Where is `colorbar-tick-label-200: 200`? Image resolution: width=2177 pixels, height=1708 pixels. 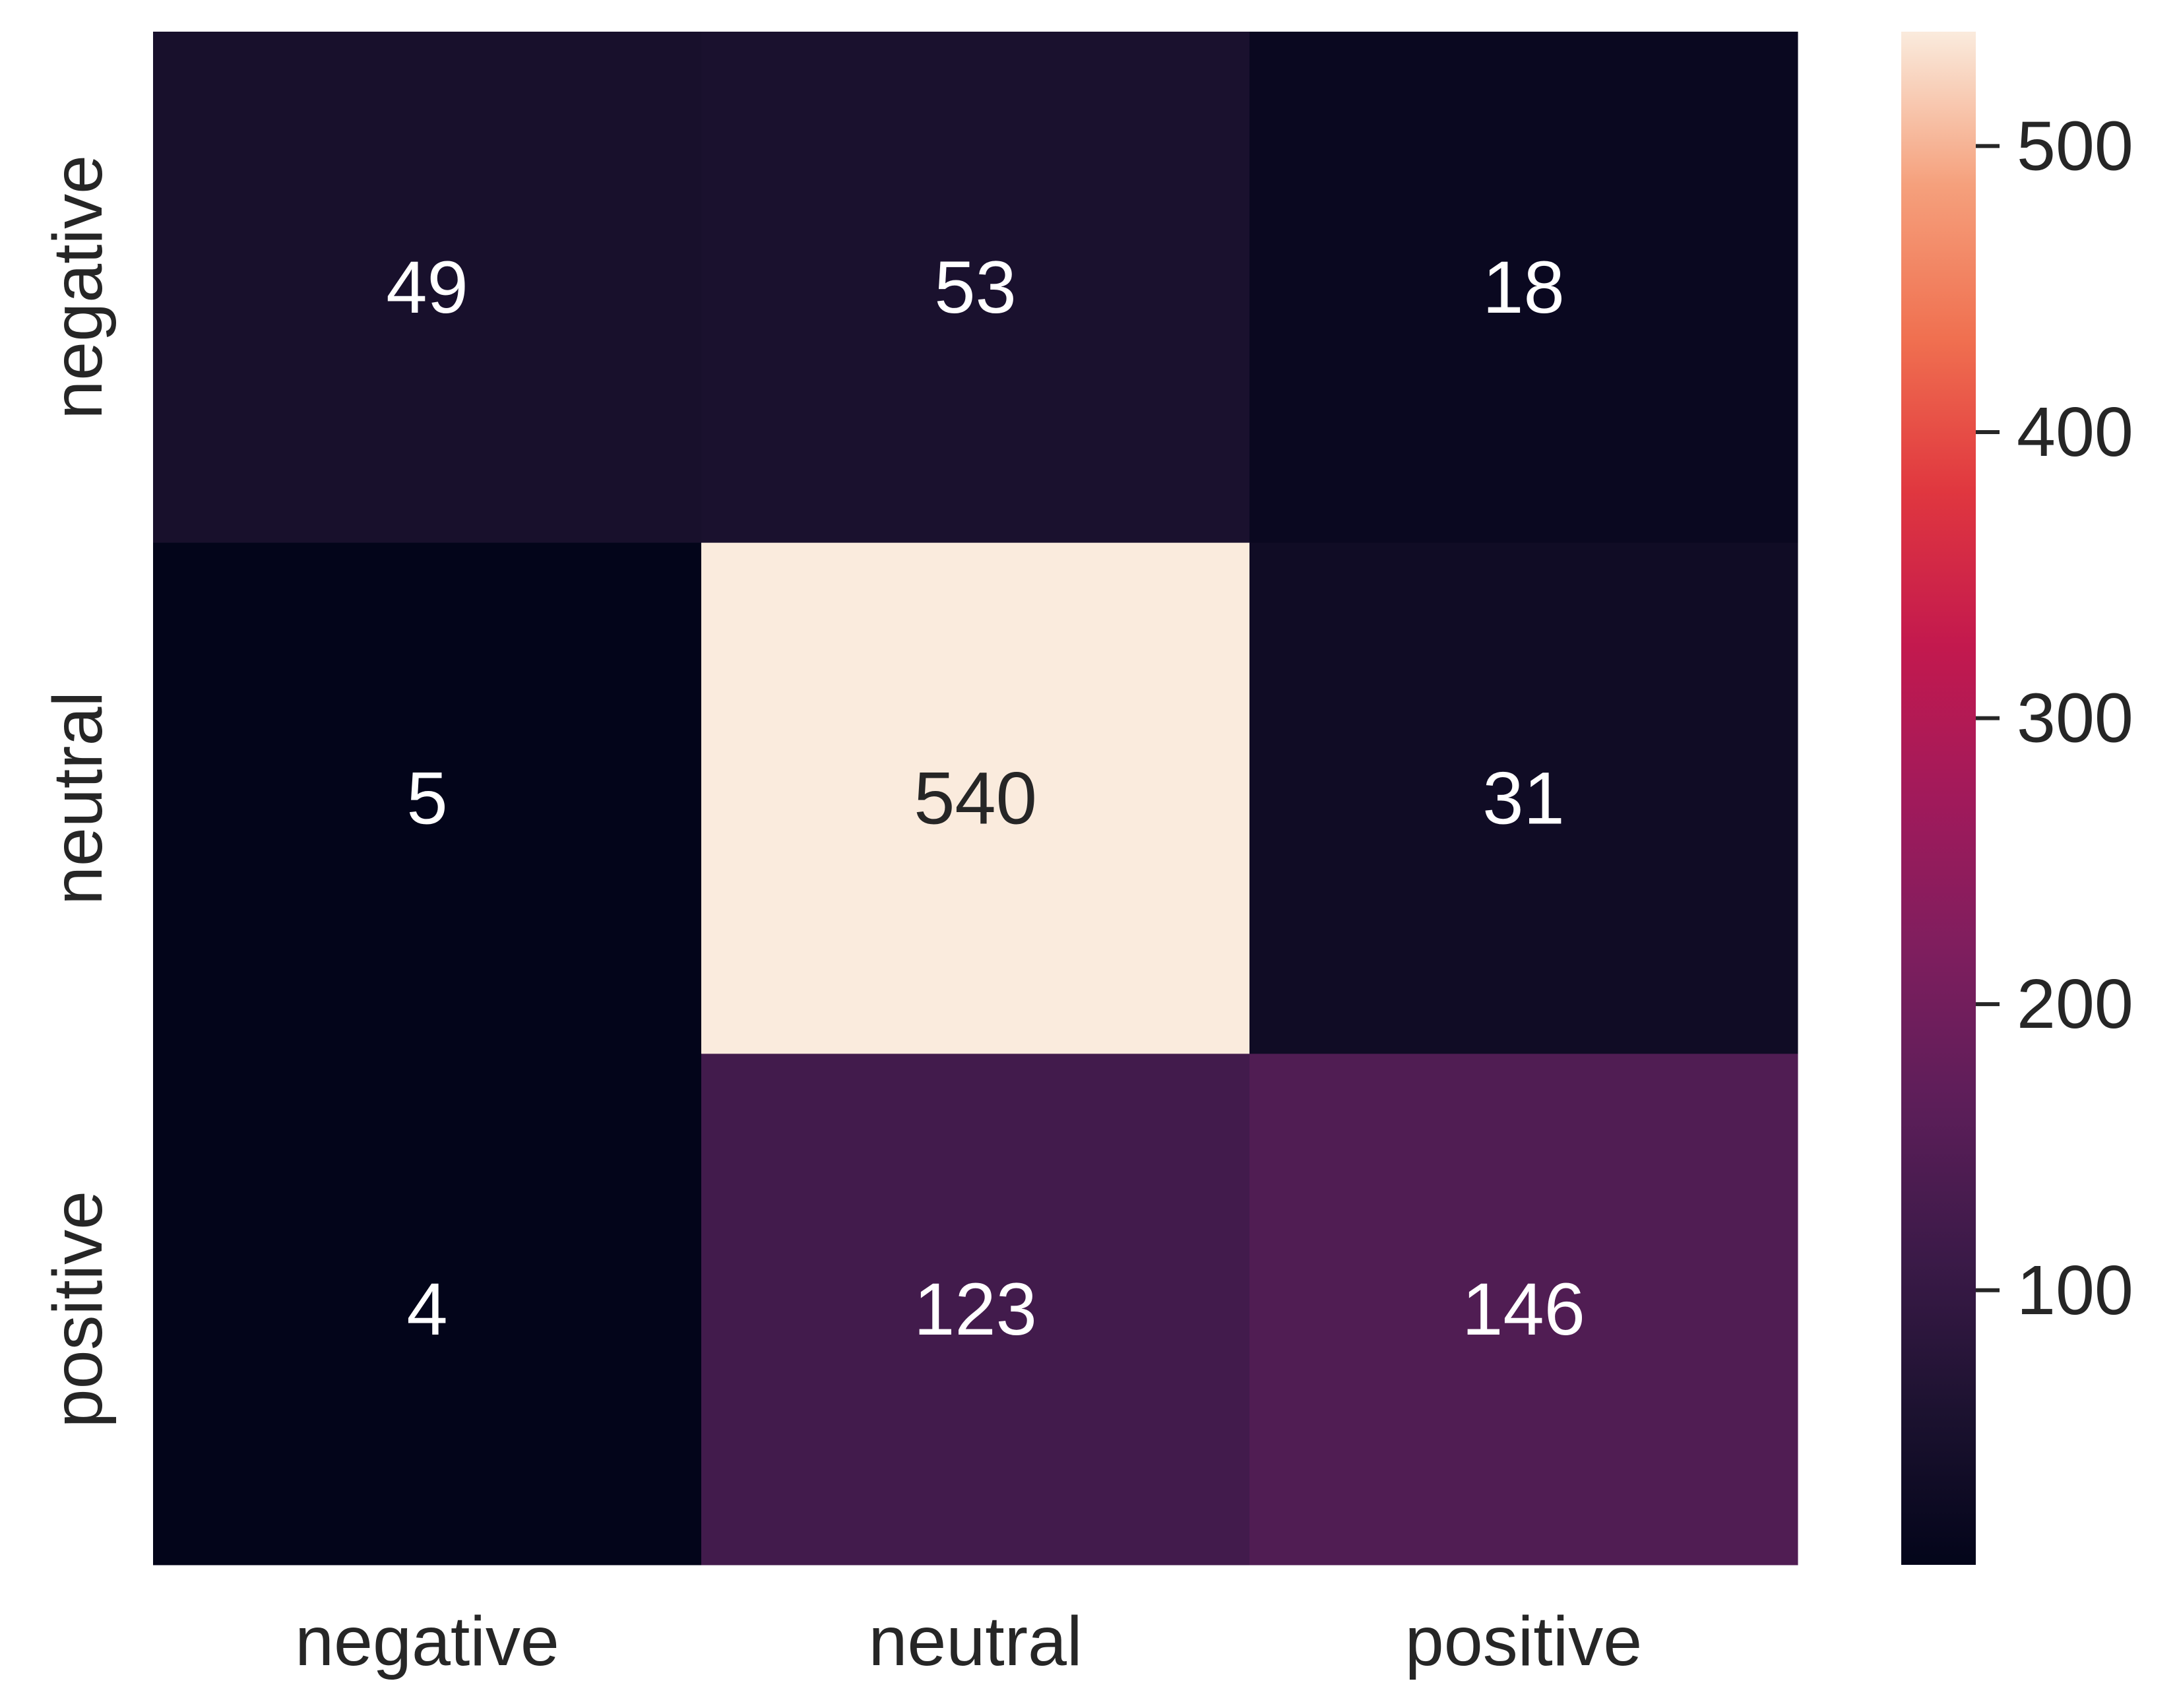
colorbar-tick-label-200: 200 is located at coordinates (2075, 1004).